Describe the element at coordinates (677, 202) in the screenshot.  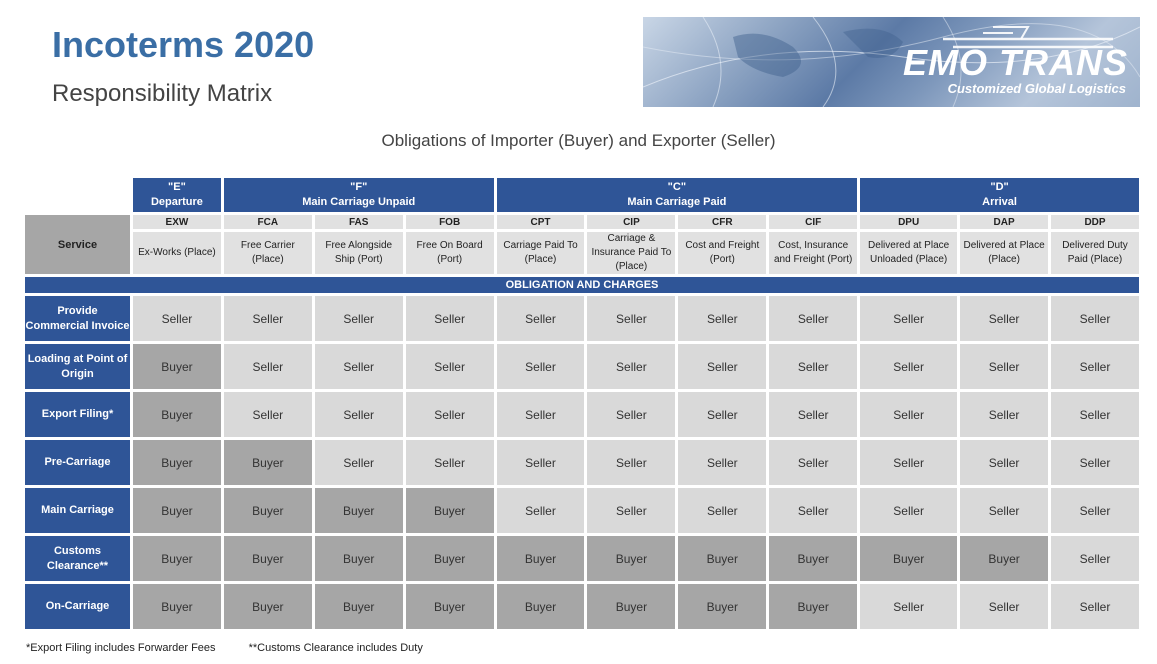
I see `group-name: Main Carriage Paid` at that location.